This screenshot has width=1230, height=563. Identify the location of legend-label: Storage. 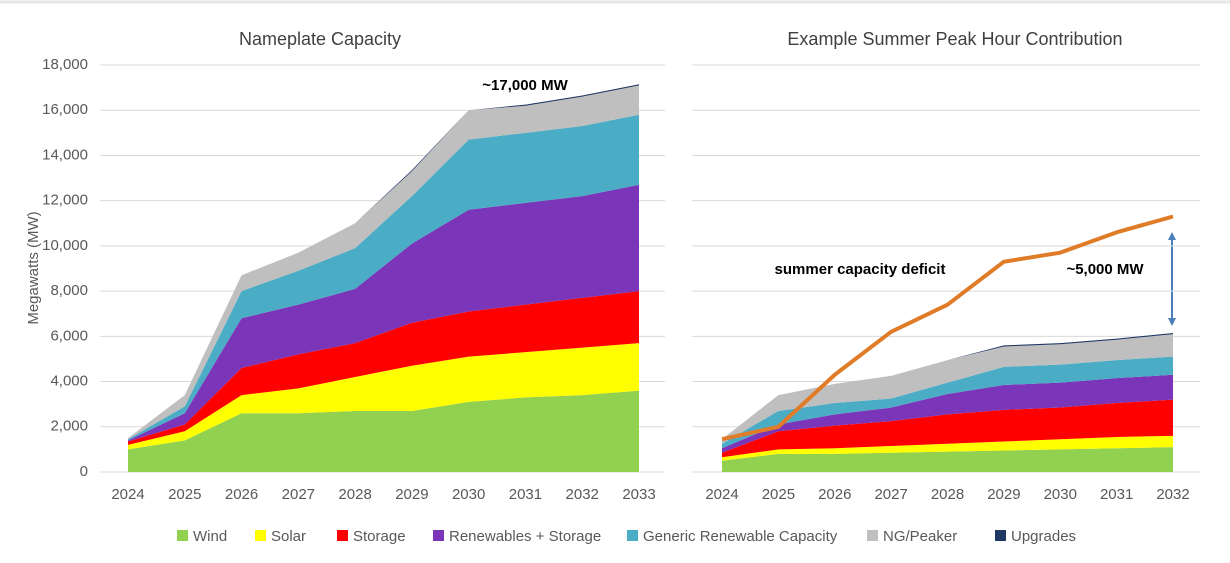
(379, 536).